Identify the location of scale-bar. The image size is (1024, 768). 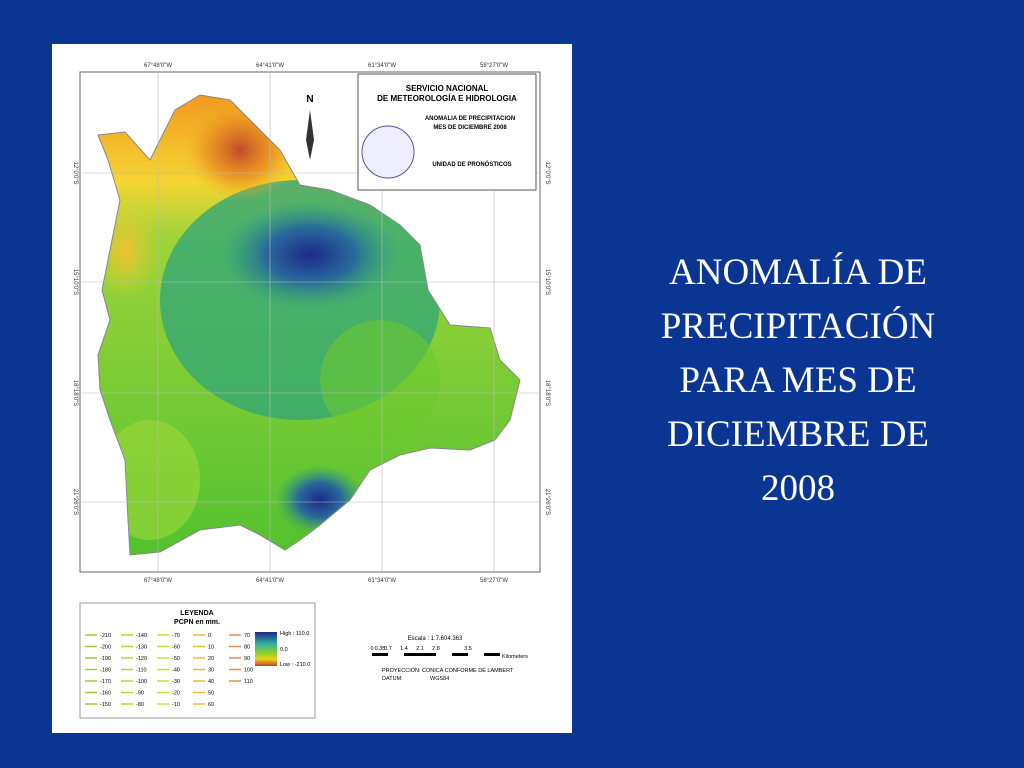
(436, 654).